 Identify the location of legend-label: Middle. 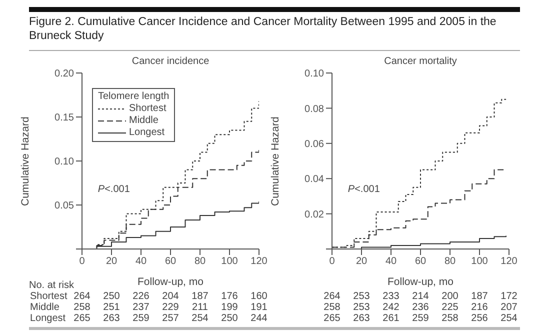
(143, 121).